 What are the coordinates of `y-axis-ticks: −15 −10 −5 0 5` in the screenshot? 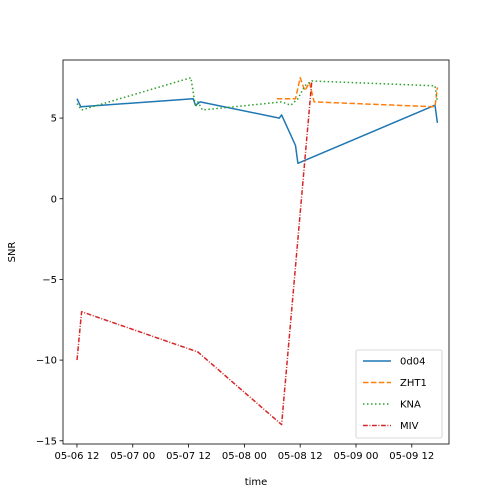 It's located at (49, 280).